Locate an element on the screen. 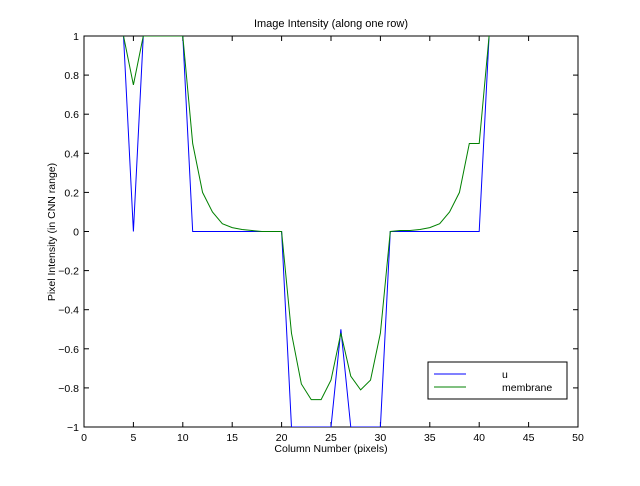 This screenshot has width=640, height=486. legend: u membrane is located at coordinates (497, 380).